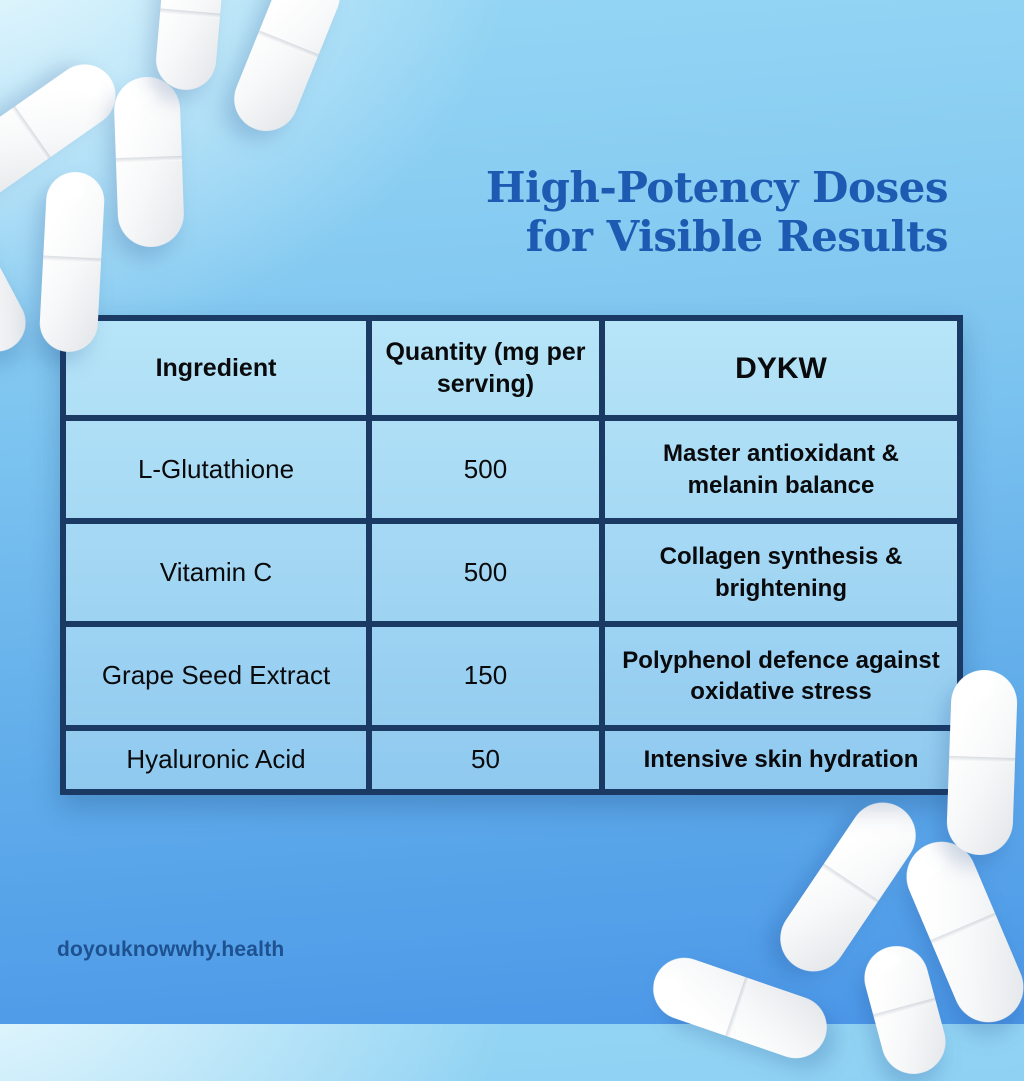 The image size is (1024, 1081). I want to click on cell-dykw: Collagen synthesis & brightening, so click(781, 572).